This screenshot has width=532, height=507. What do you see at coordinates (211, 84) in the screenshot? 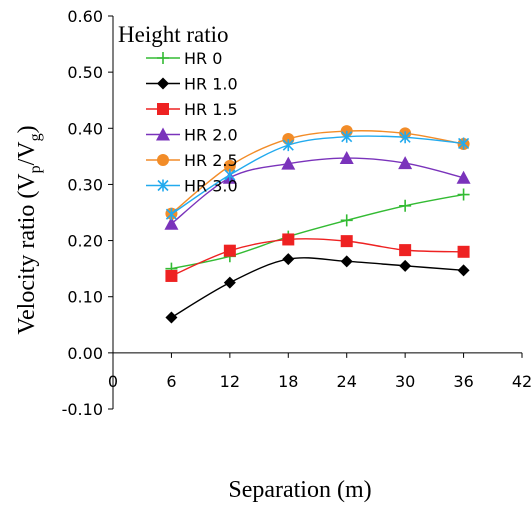
I see `legend-label: HR 1.0` at bounding box center [211, 84].